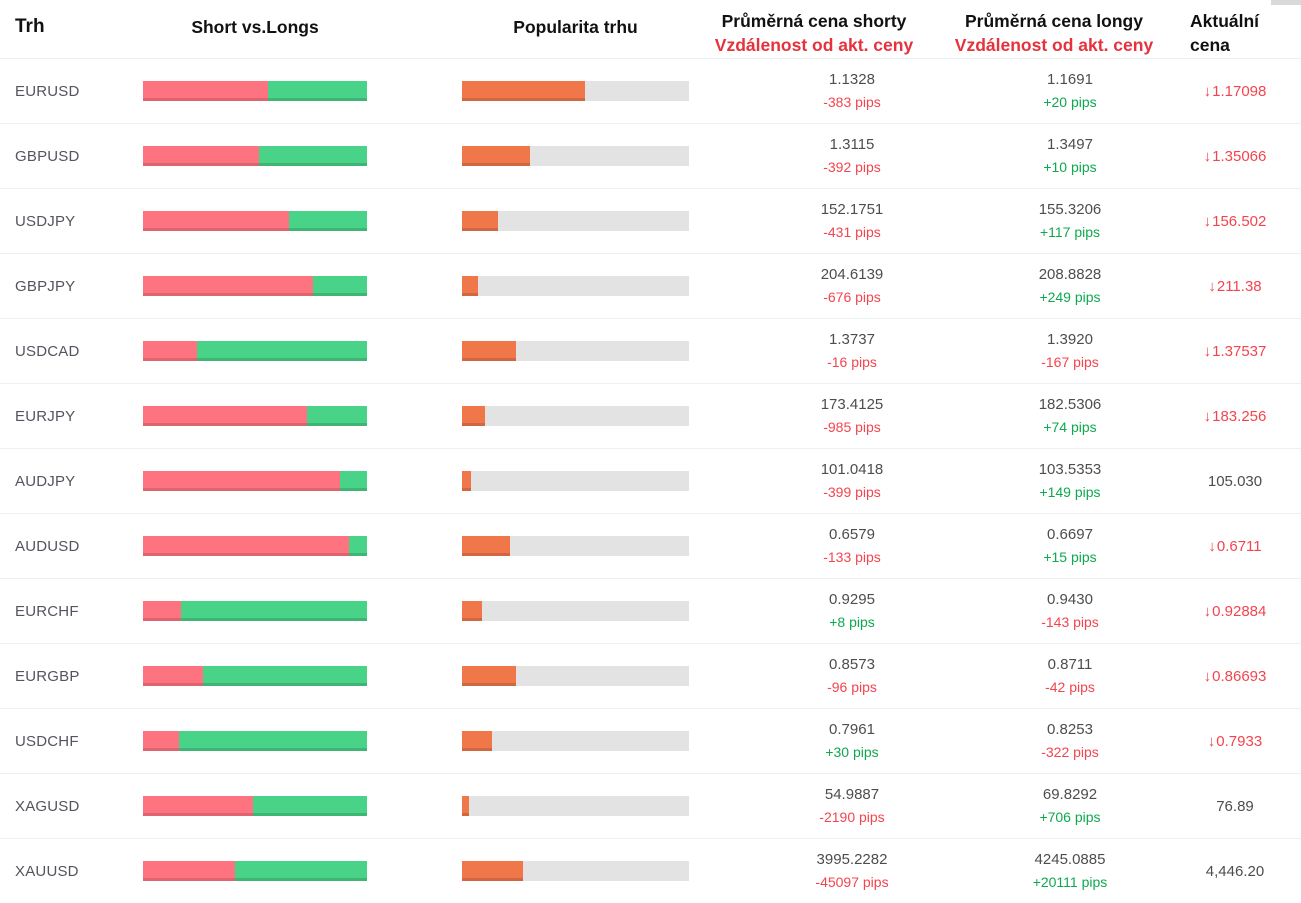  What do you see at coordinates (47, 806) in the screenshot?
I see `market-label: XAGUSD` at bounding box center [47, 806].